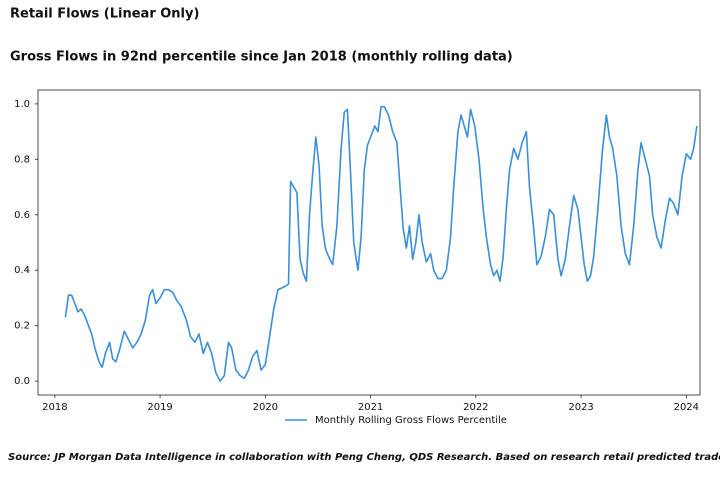 The image size is (720, 479). I want to click on x-tick-label: 2023, so click(580, 407).